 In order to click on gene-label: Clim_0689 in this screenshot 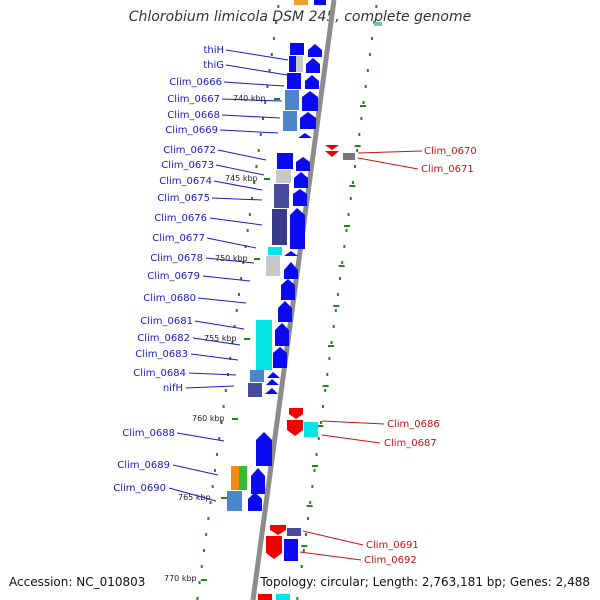, I will do `click(143, 465)`.